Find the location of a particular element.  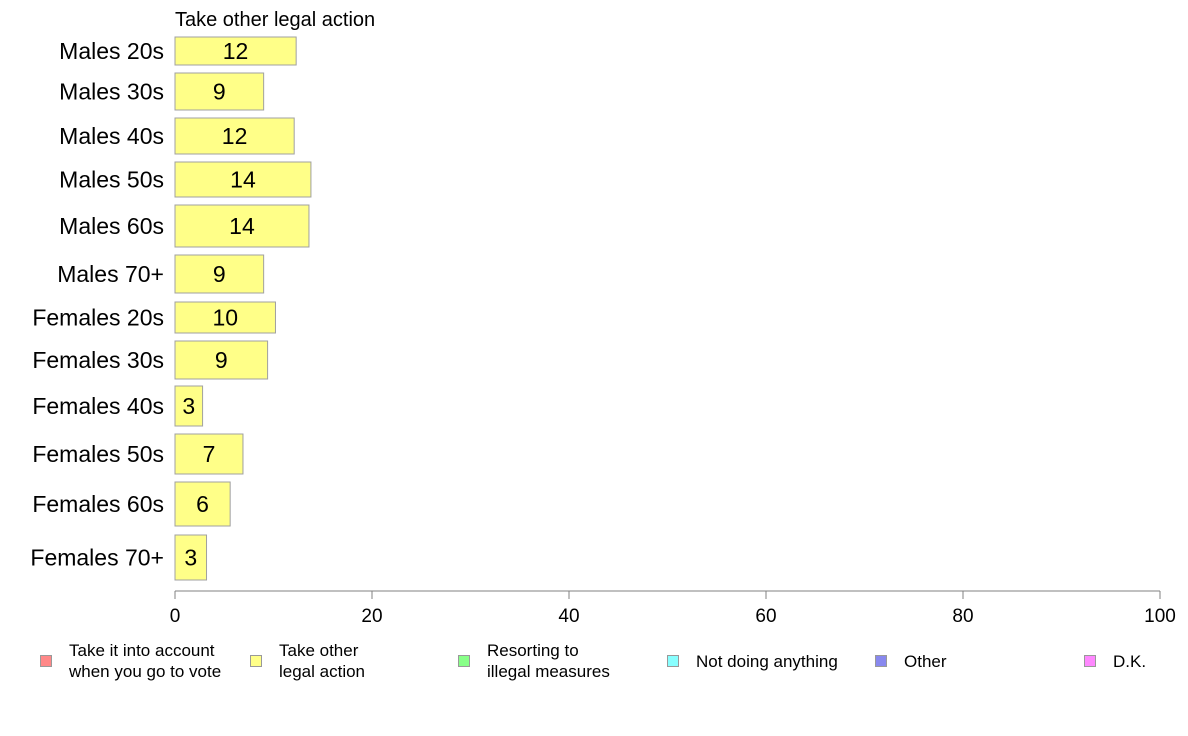

bar-females-30s is located at coordinates (221, 360).